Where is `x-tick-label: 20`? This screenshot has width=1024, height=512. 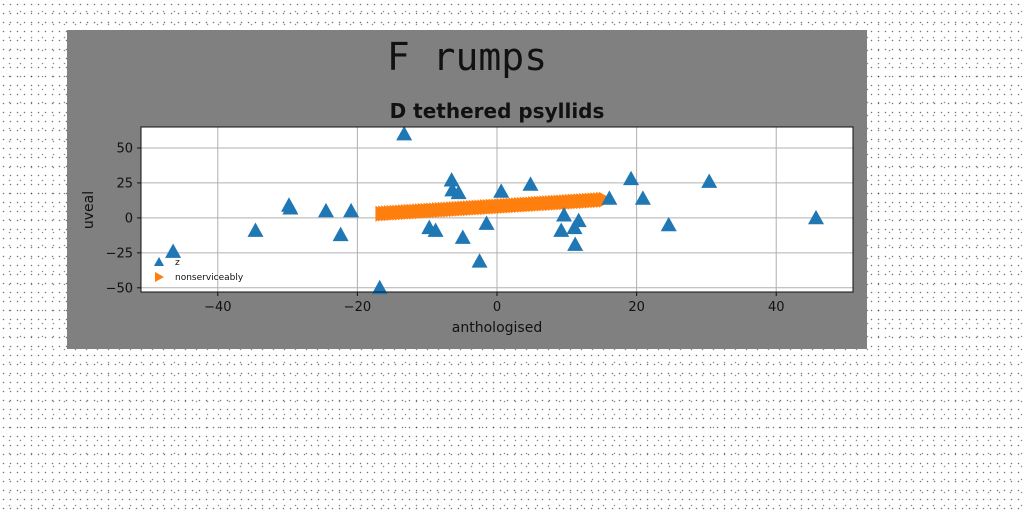
x-tick-label: 20 is located at coordinates (636, 307).